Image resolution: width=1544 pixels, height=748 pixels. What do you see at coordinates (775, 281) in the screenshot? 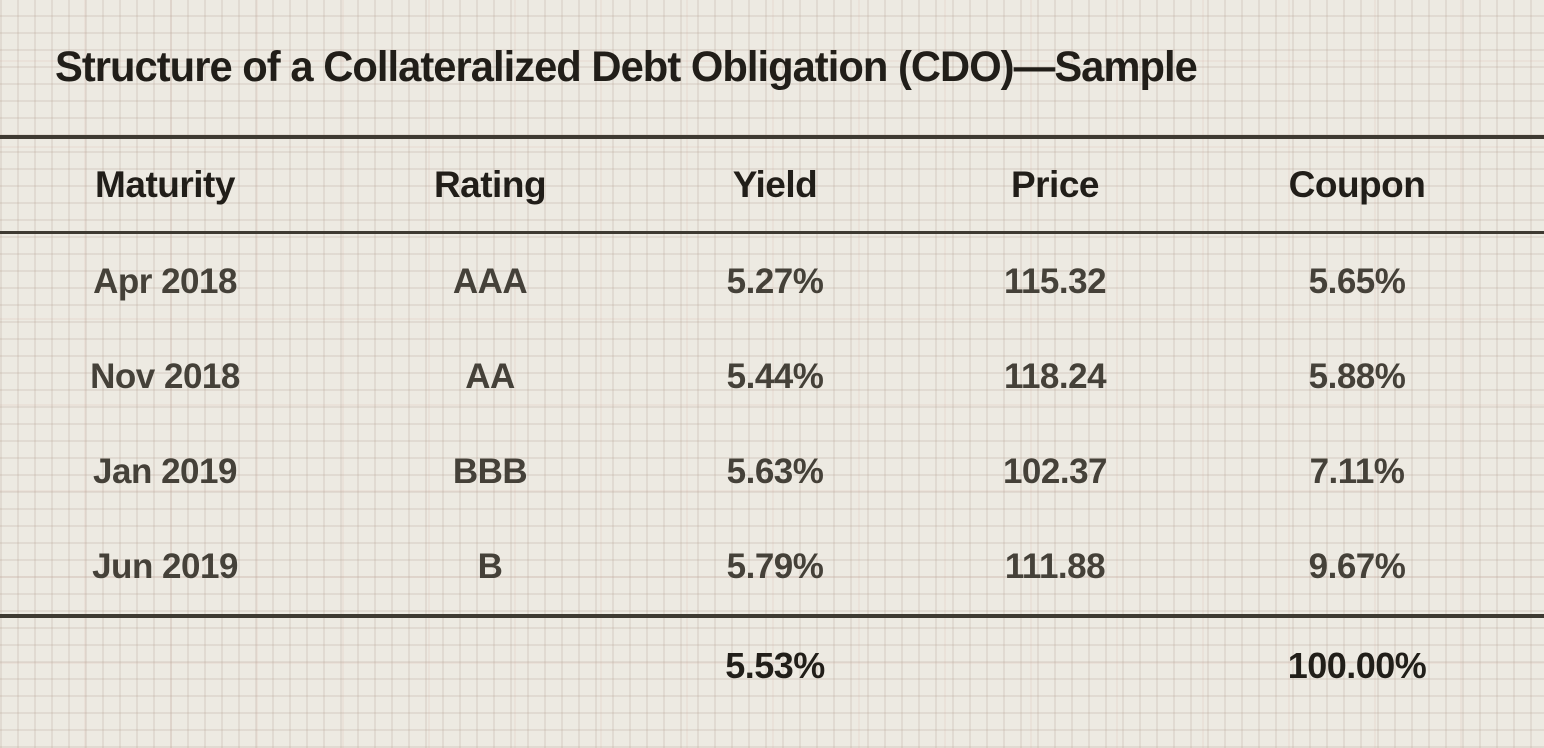
I see `cell-yield: 5.27%` at bounding box center [775, 281].